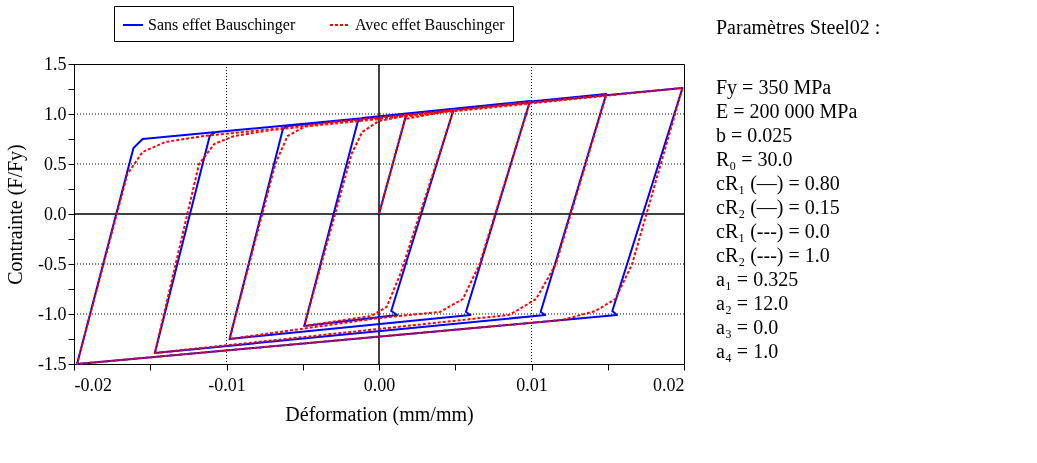  What do you see at coordinates (52, 363) in the screenshot?
I see `y-tick-label: -1.5` at bounding box center [52, 363].